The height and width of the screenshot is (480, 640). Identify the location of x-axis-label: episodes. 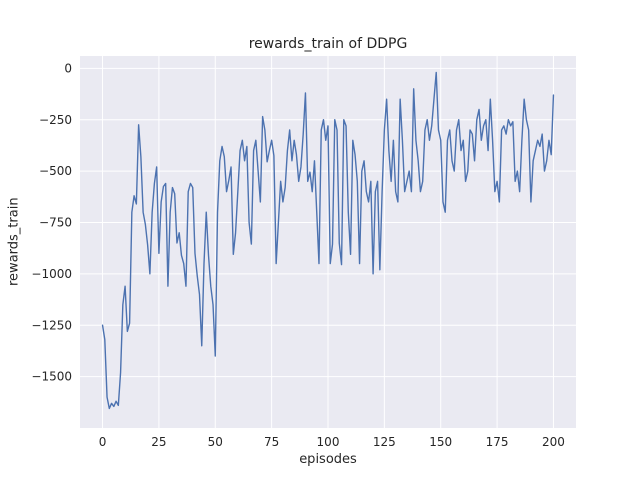
(328, 459).